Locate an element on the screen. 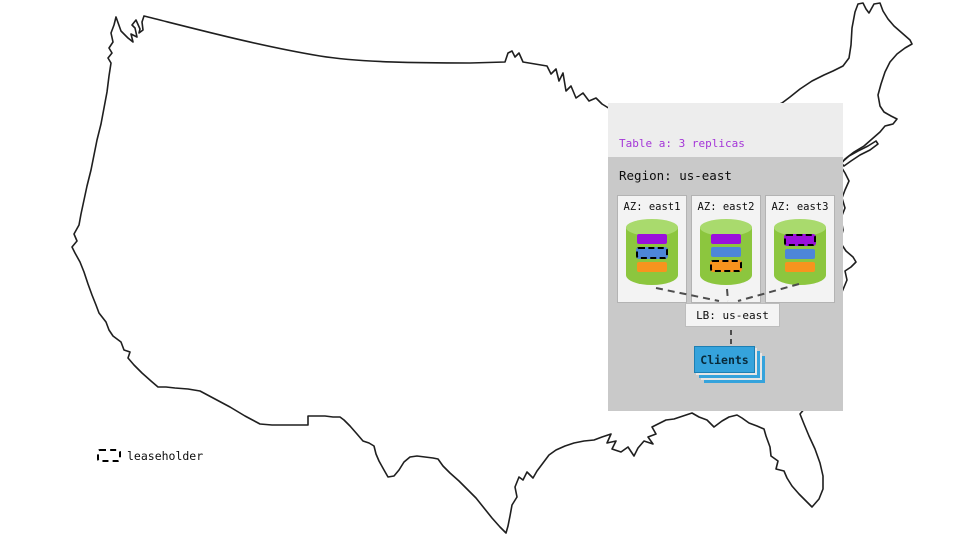 The image size is (960, 540). load-balancer-label: LB: us-east is located at coordinates (732, 315).